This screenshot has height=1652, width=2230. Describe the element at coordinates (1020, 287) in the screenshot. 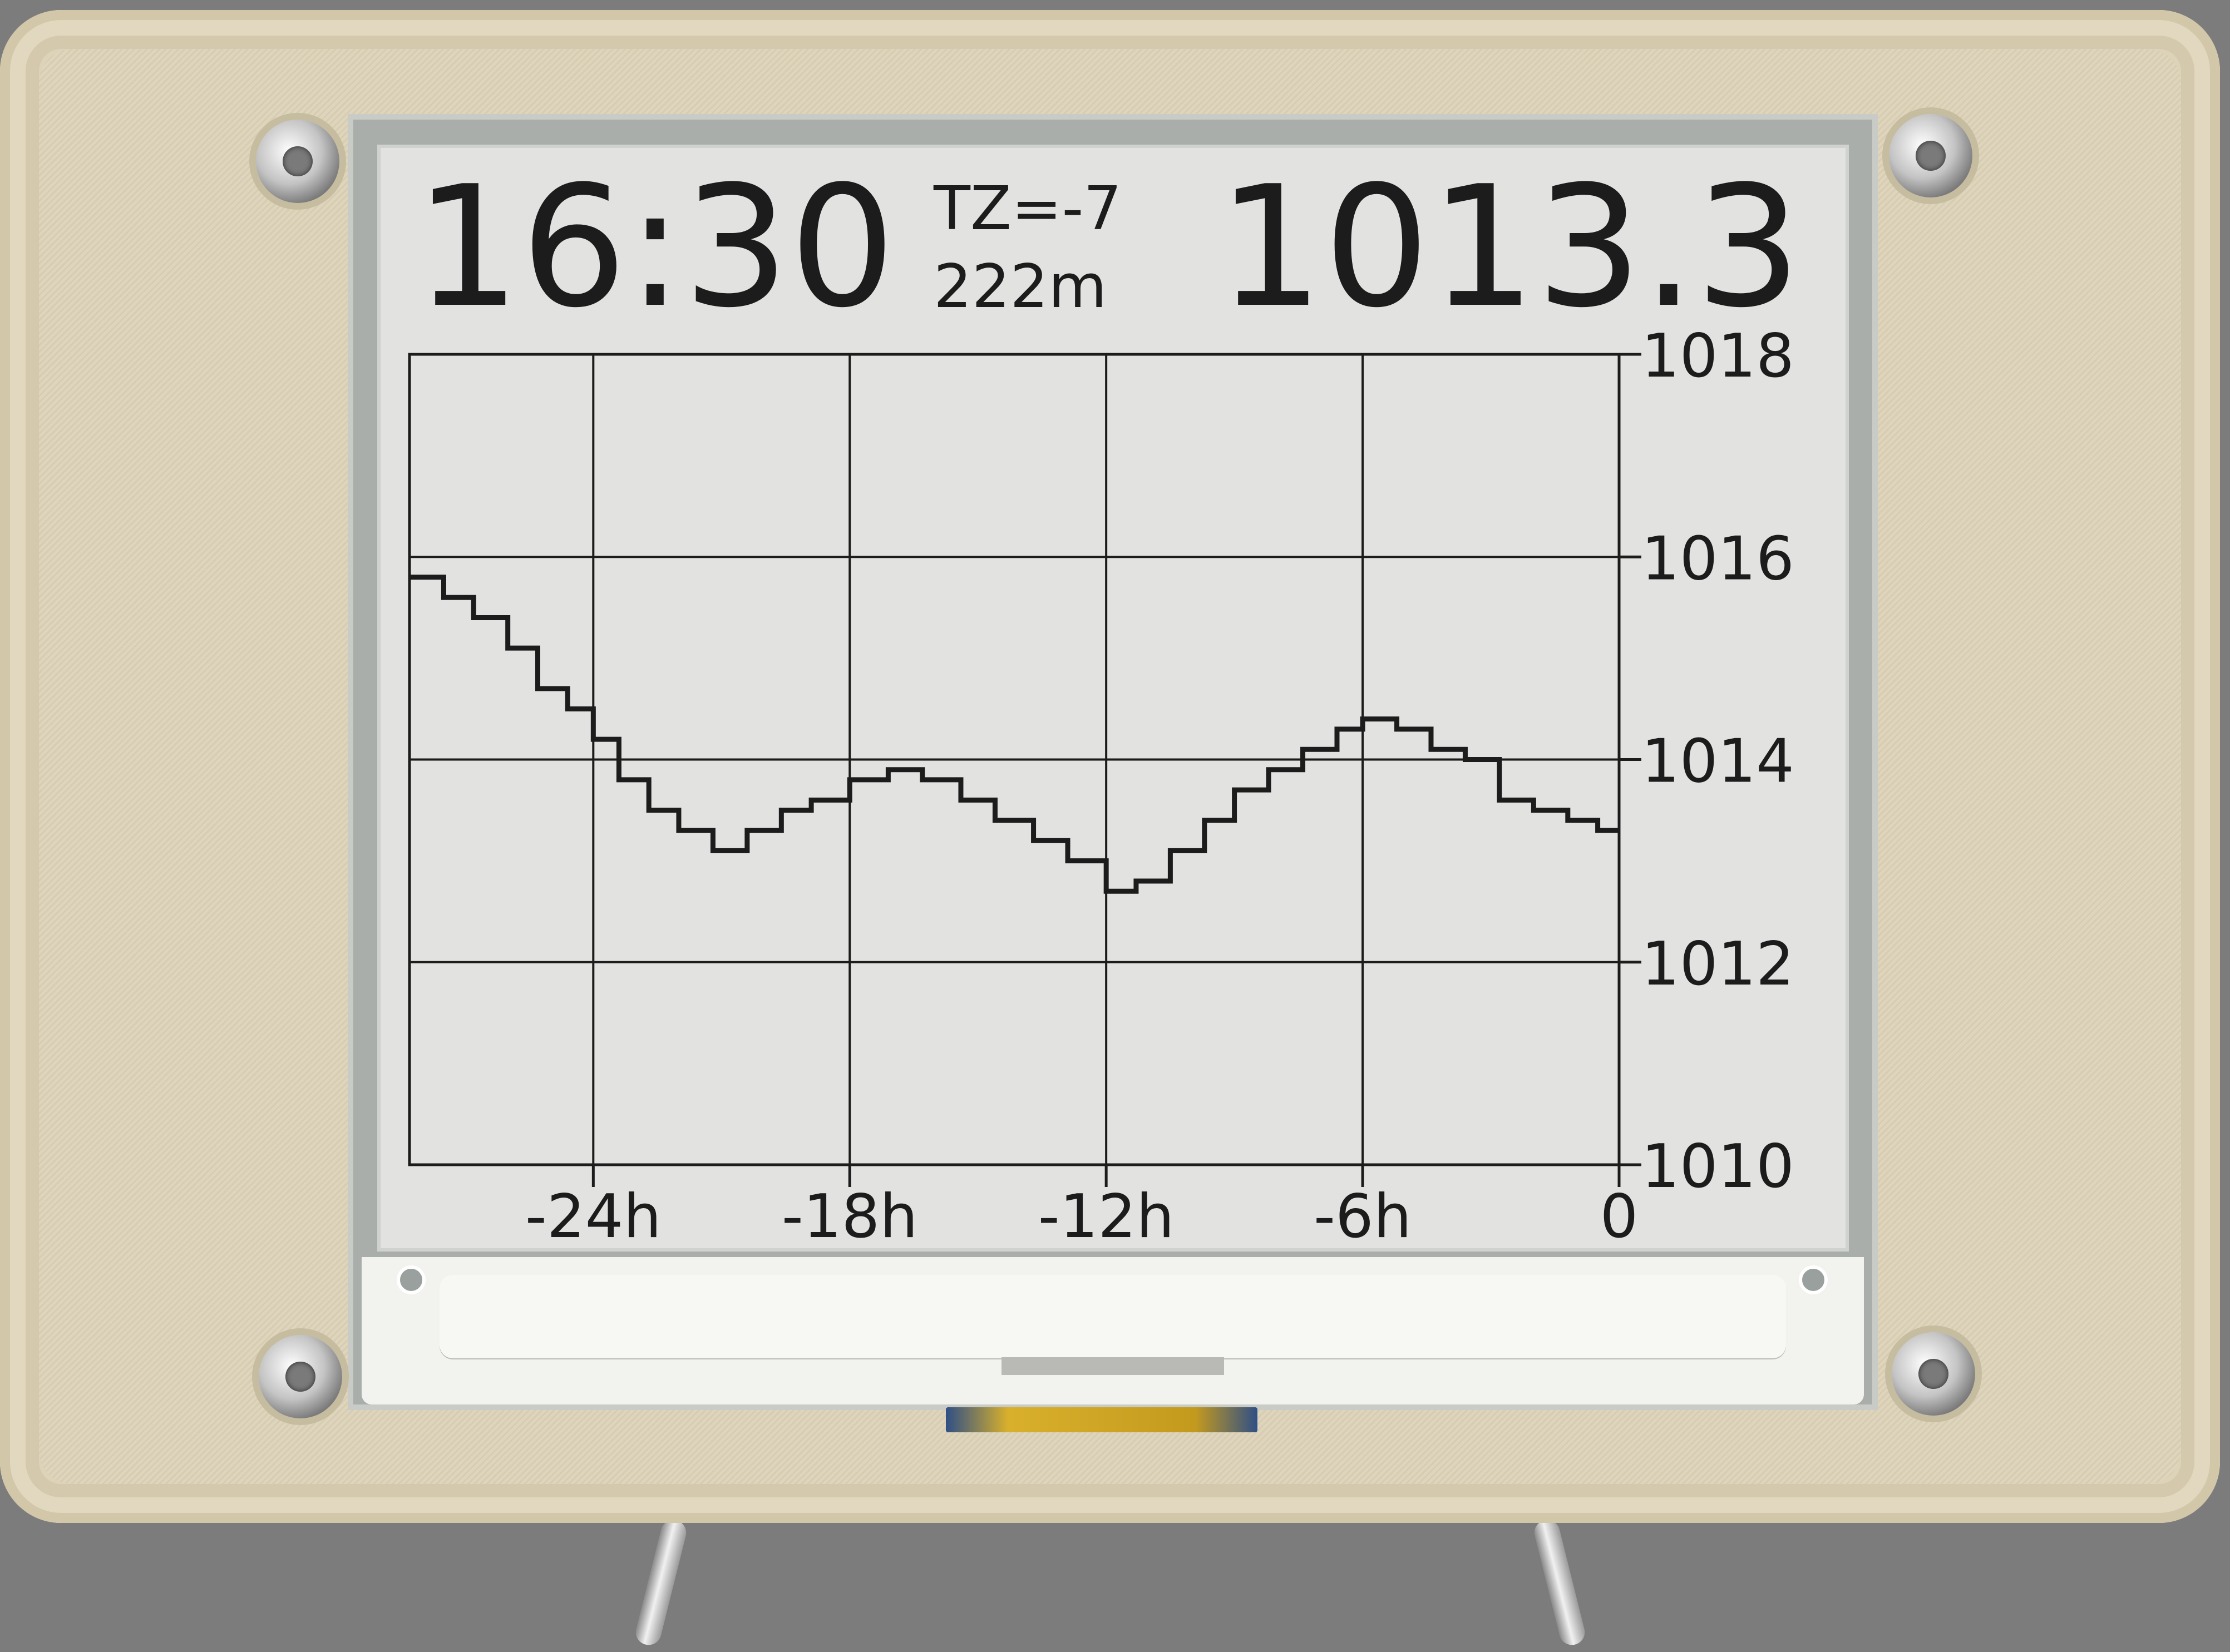

I see `altitude-readout: 222m` at that location.